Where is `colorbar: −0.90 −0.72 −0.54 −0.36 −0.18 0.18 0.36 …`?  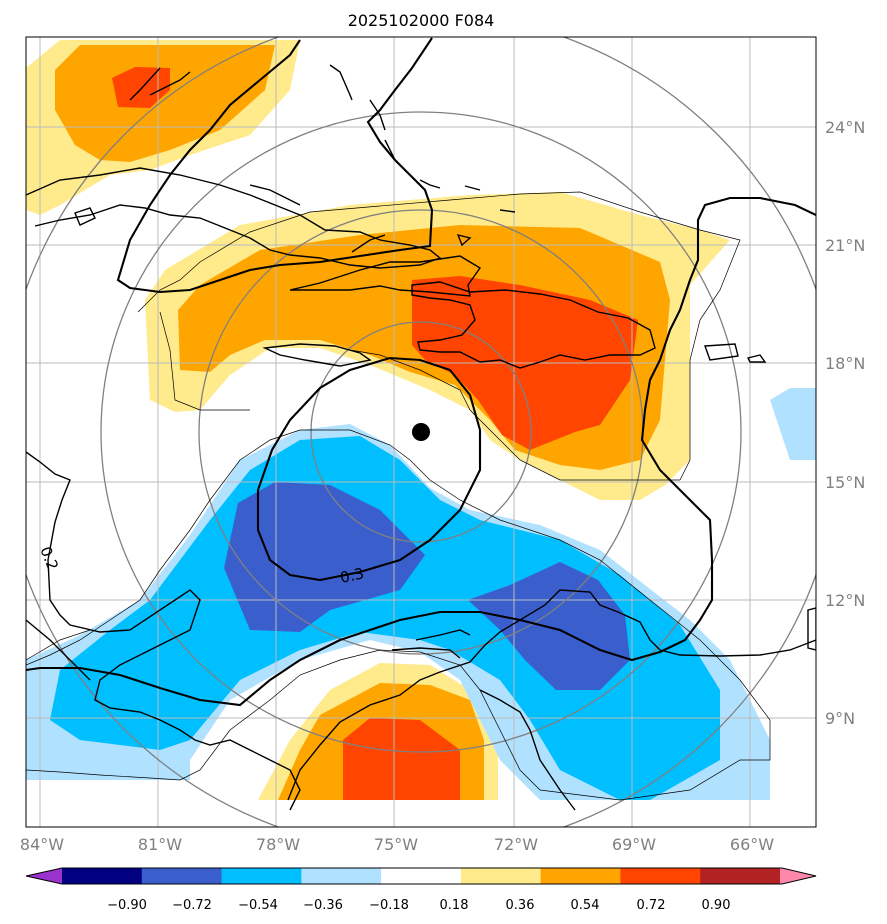 colorbar: −0.90 −0.72 −0.54 −0.36 −0.18 0.18 0.36 … is located at coordinates (421, 890).